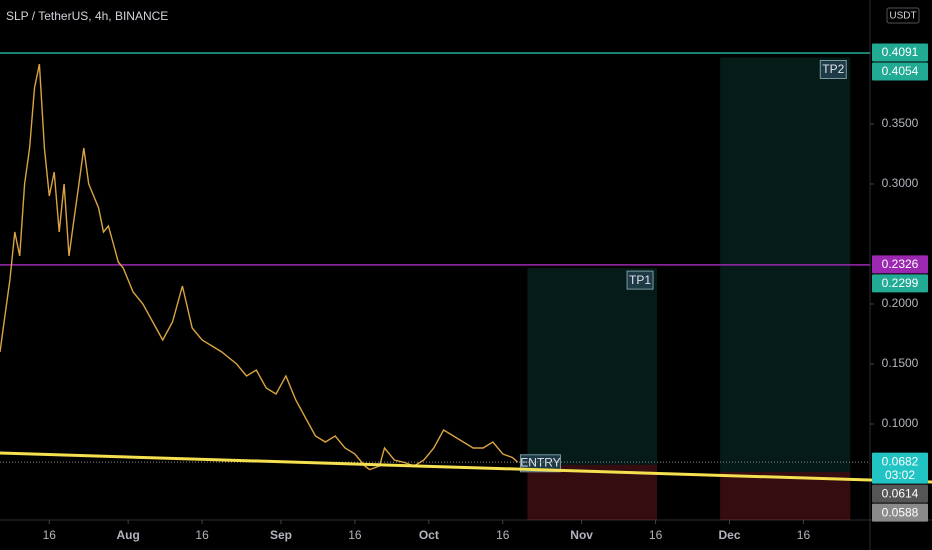 The height and width of the screenshot is (550, 932). I want to click on y-unit: USDT, so click(902, 16).